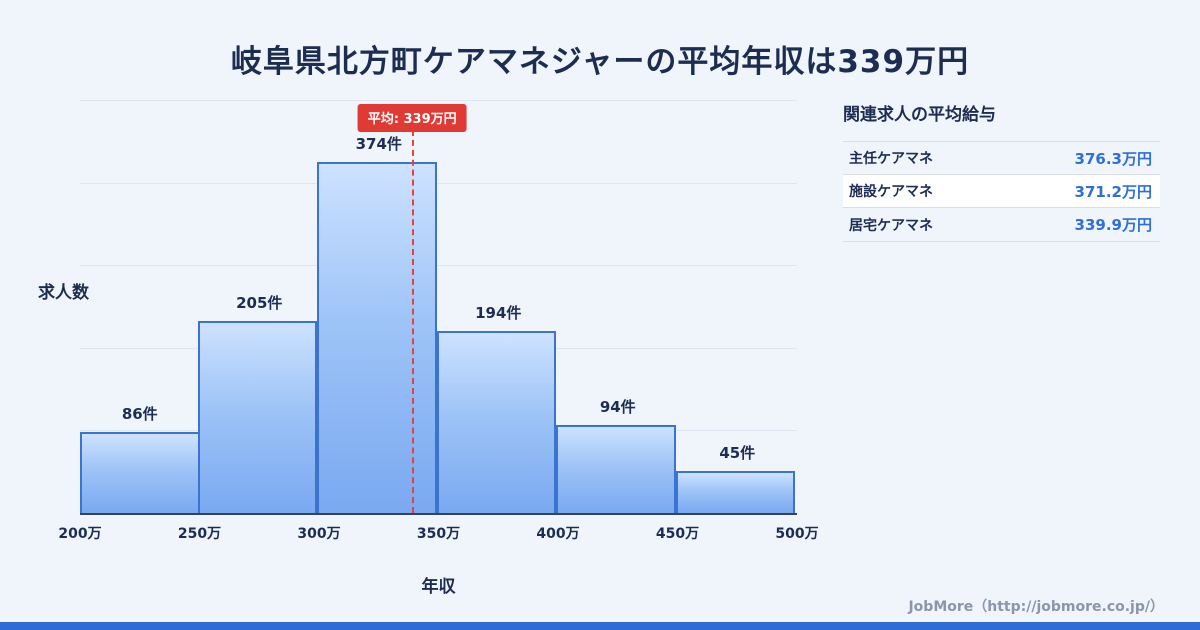  Describe the element at coordinates (1036, 607) in the screenshot. I see `site-credit: JobMore（http://jobmore.co.jp/）` at that location.